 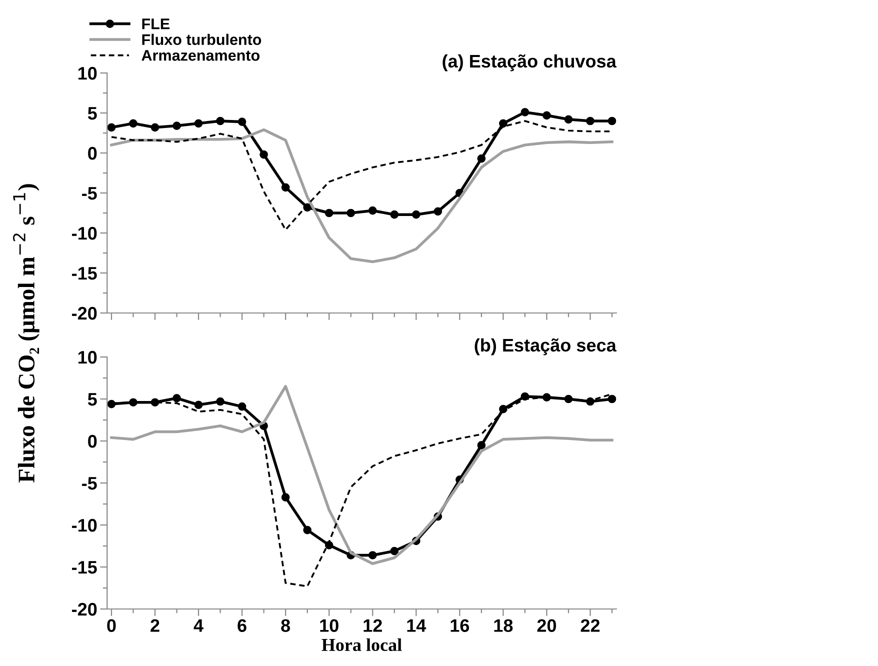 I want to click on line-series, so click(x=362, y=196).